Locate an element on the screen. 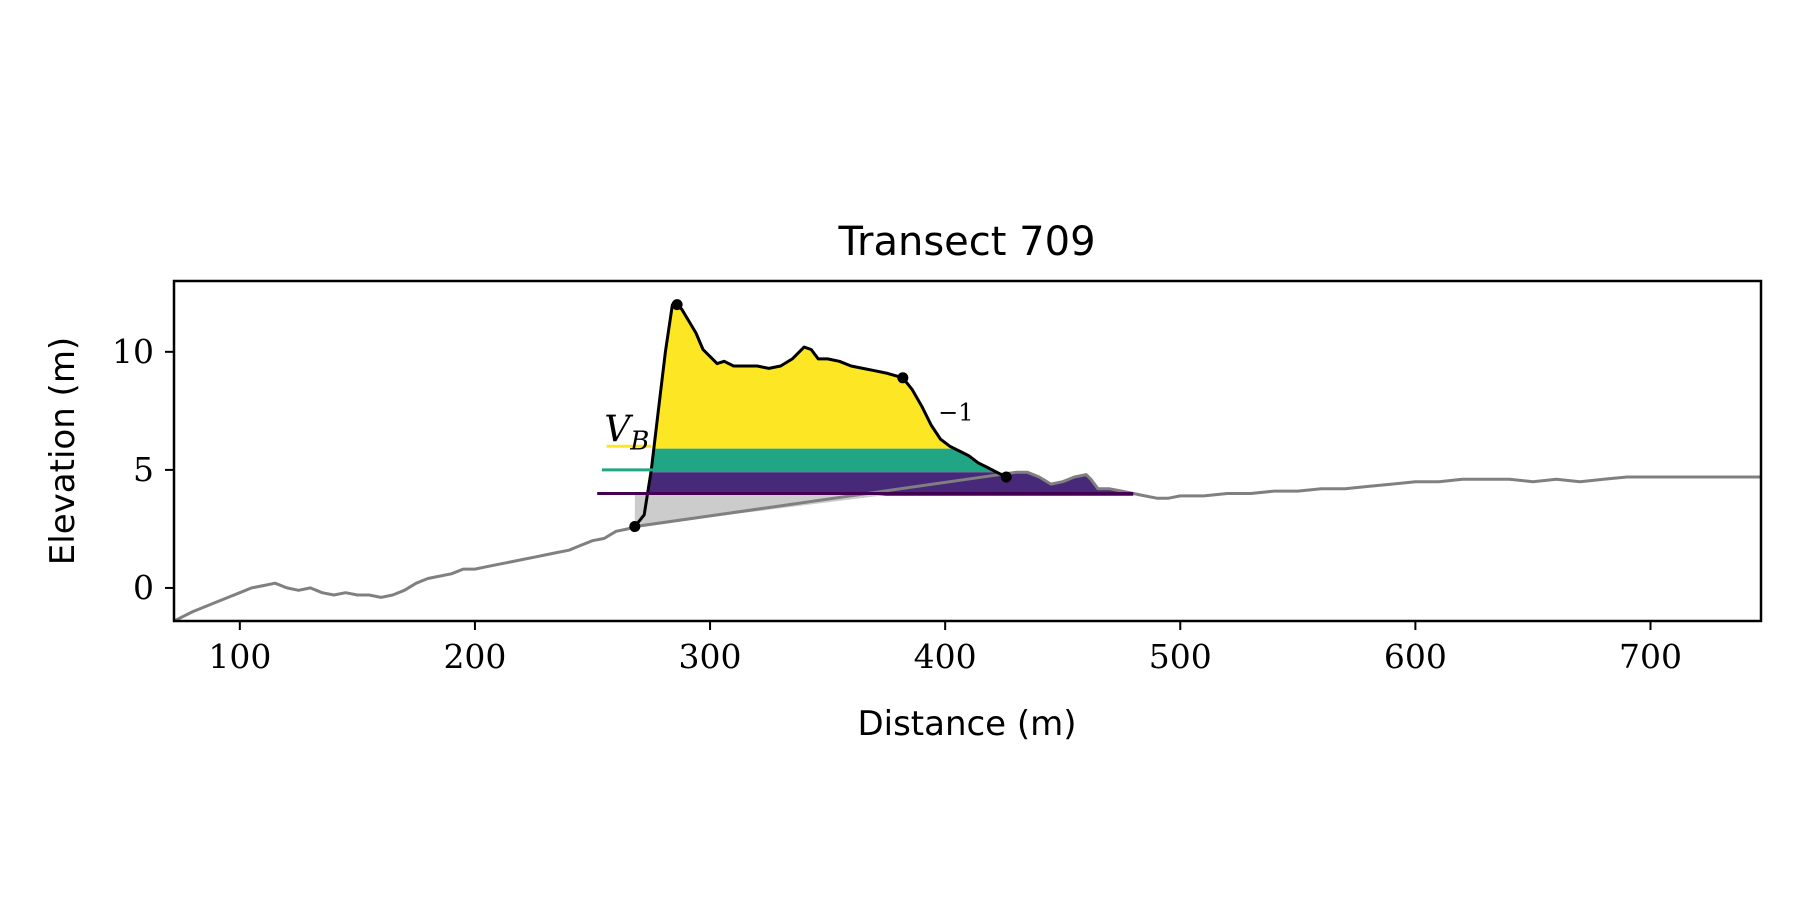  elevation-bands is located at coordinates (884, 400).